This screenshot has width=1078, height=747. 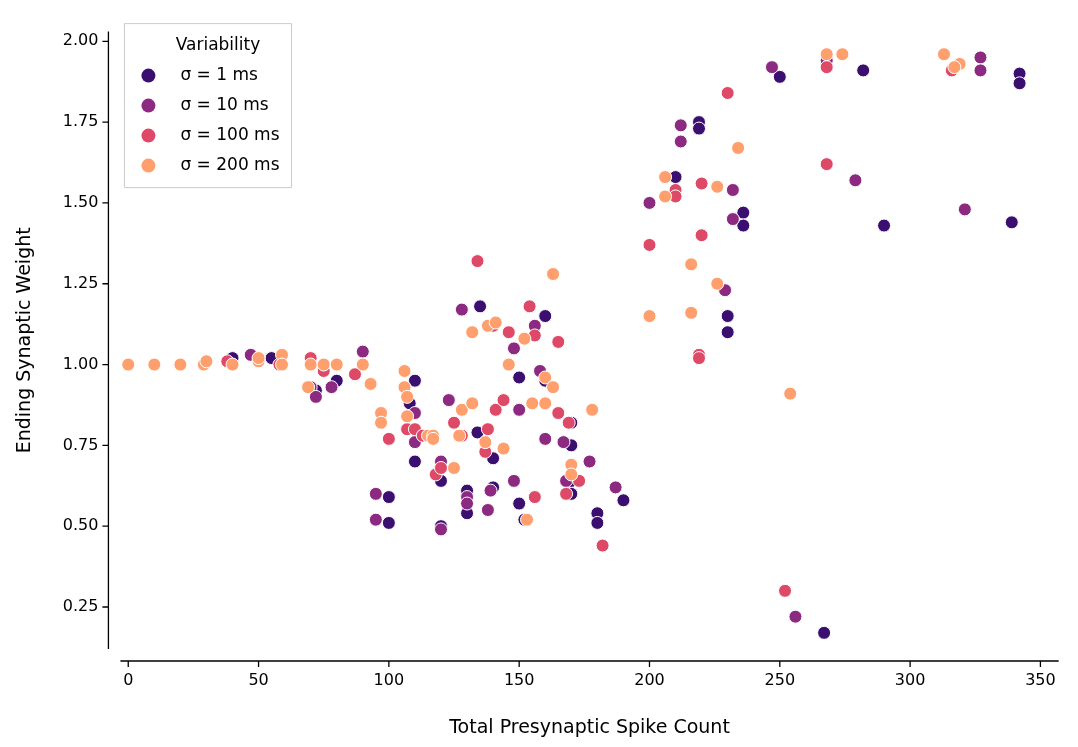 What do you see at coordinates (219, 74) in the screenshot?
I see `legend-label: σ = 1 ms` at bounding box center [219, 74].